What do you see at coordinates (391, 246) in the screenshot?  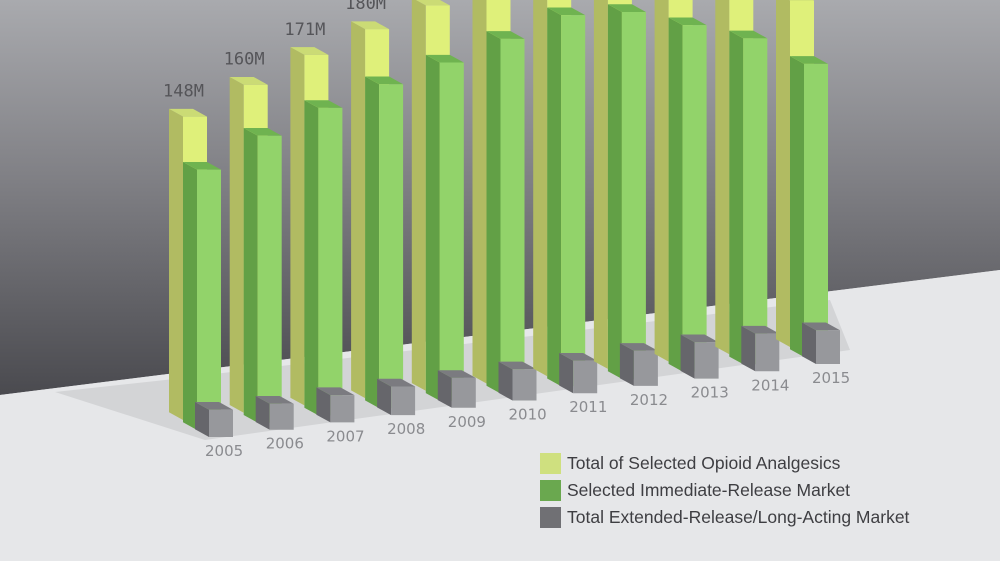 I see `bar-immediate-release-2008-front` at bounding box center [391, 246].